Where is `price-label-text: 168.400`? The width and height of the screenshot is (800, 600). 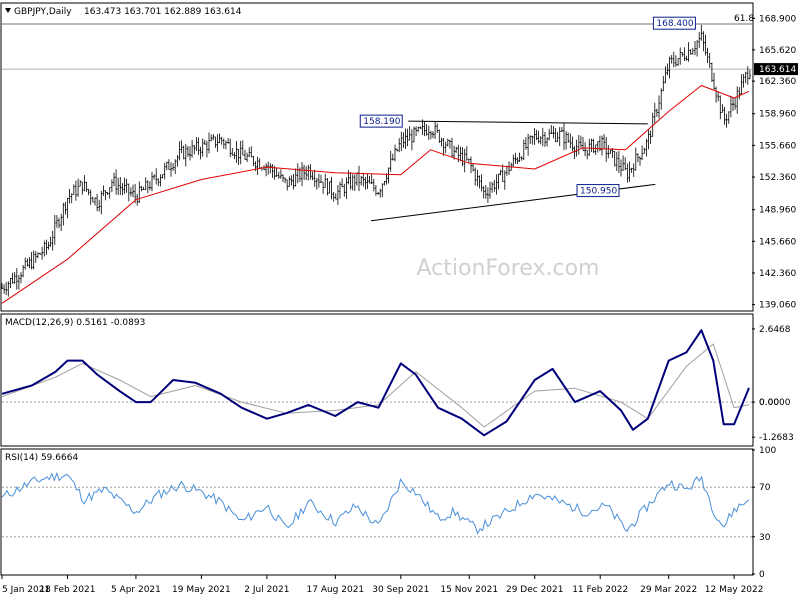
price-label-text: 168.400 is located at coordinates (674, 24).